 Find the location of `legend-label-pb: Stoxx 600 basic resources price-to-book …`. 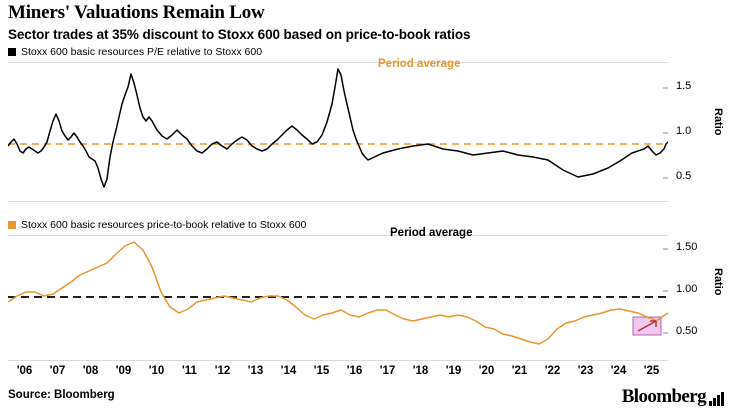

legend-label-pb: Stoxx 600 basic resources price-to-book … is located at coordinates (164, 225).